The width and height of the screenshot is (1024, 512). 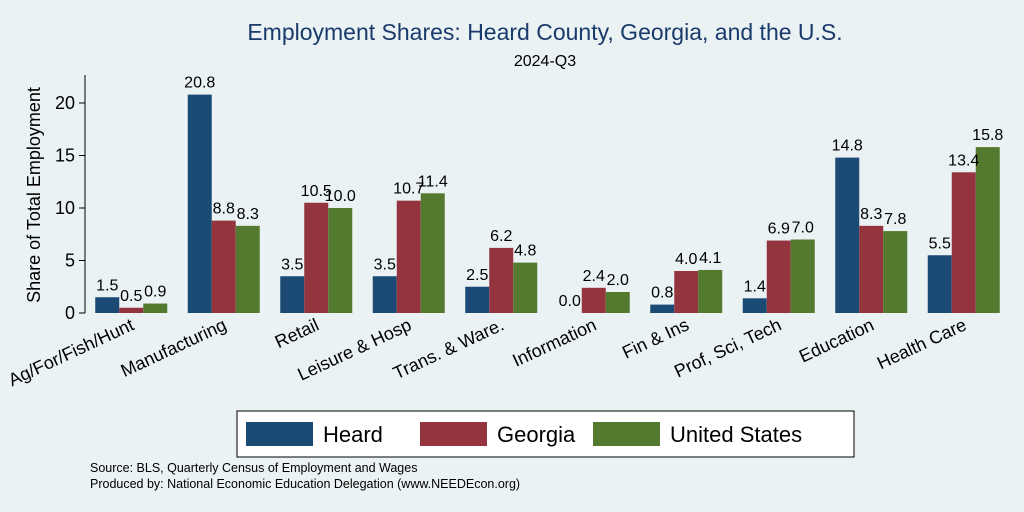 What do you see at coordinates (655, 338) in the screenshot?
I see `category-label: Fin & Ins` at bounding box center [655, 338].